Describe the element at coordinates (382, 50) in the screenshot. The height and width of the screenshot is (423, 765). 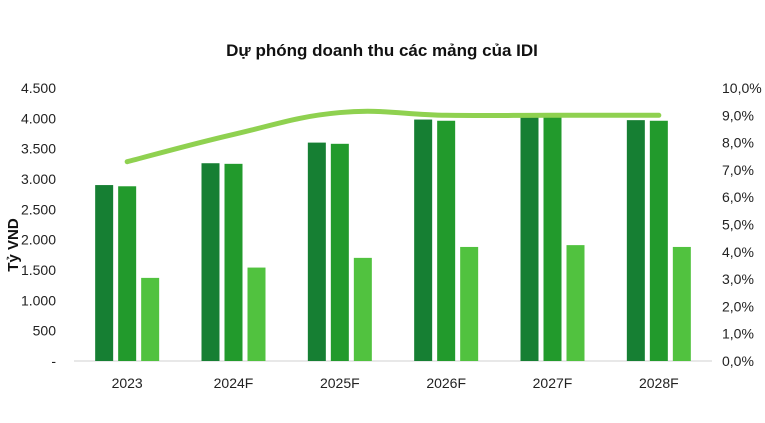
I see `chart-title: Dự phóng doanh thu các mảng của IDI` at that location.